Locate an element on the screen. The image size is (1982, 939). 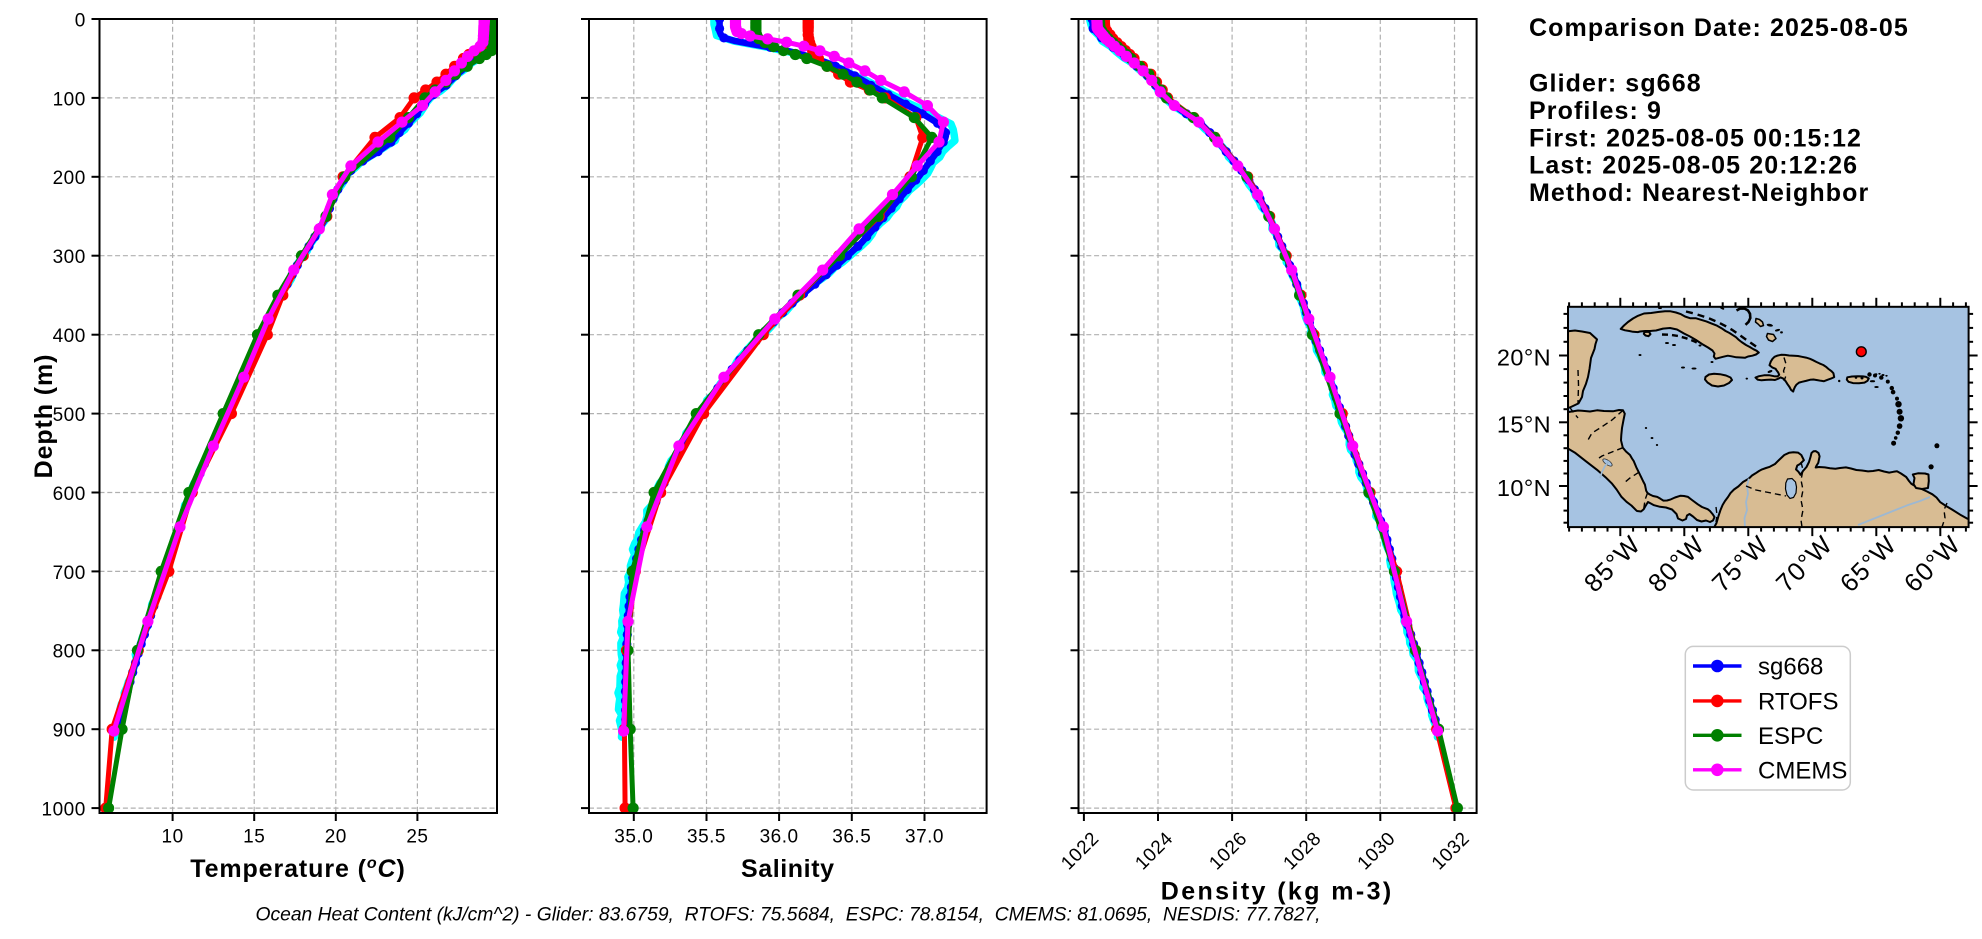
svg-text: 1000 is located at coordinates (64, 810).